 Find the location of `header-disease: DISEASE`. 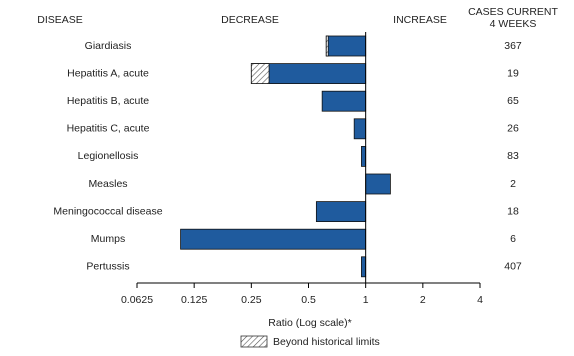

header-disease: DISEASE is located at coordinates (60, 20).